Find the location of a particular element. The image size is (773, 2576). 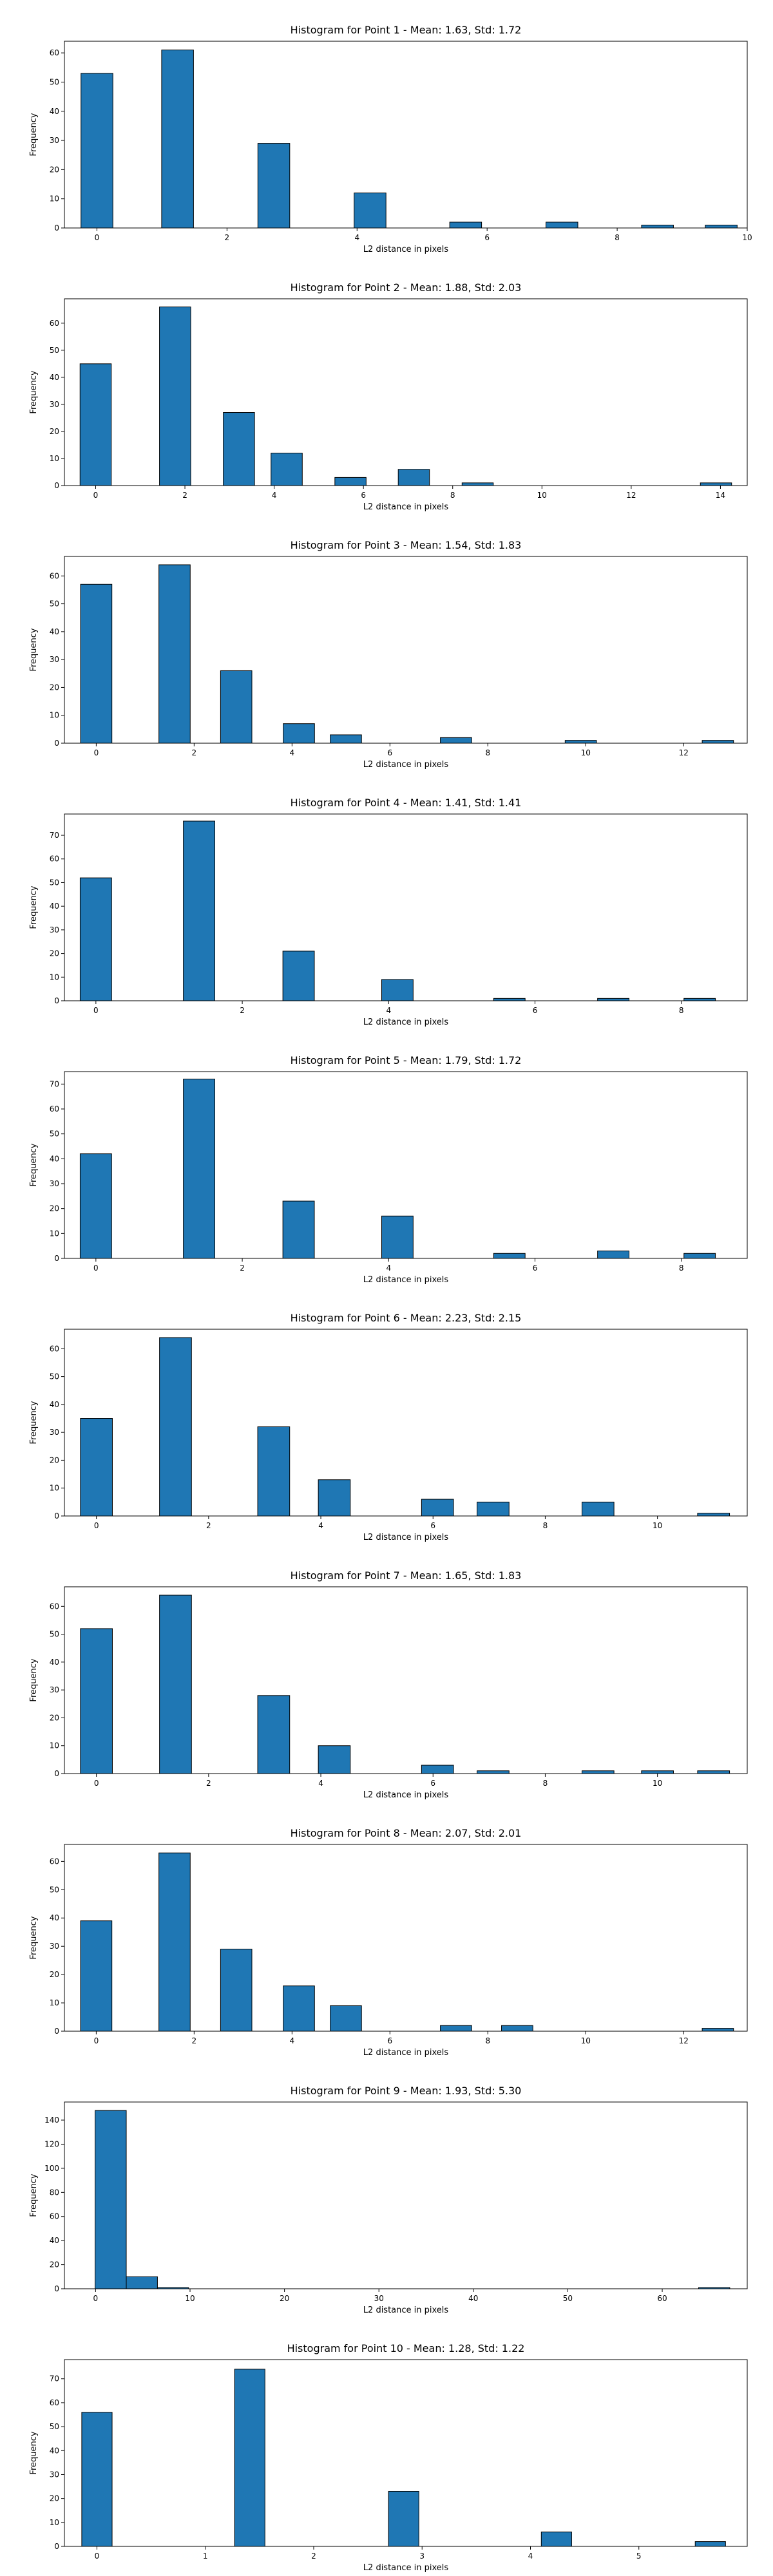

x-tick-label: 20 is located at coordinates (284, 2298).